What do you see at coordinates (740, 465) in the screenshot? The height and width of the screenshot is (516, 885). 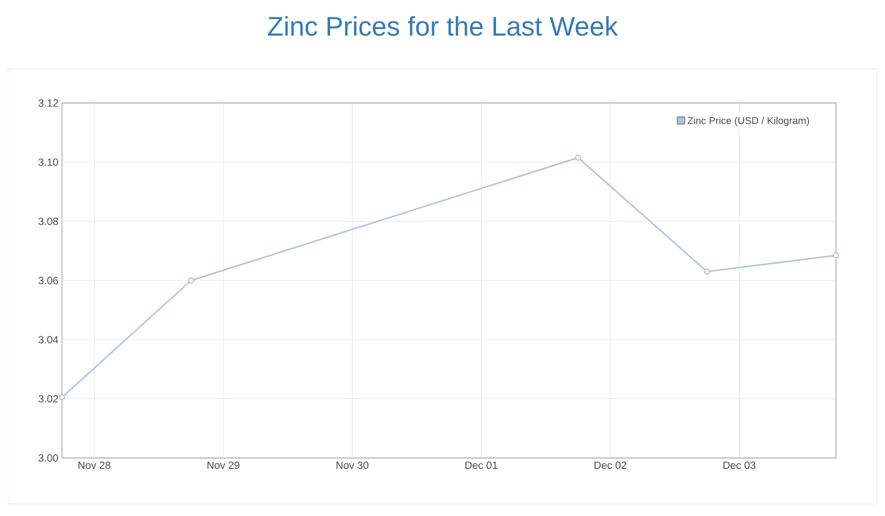 I see `x-tick-label: Dec 03` at bounding box center [740, 465].